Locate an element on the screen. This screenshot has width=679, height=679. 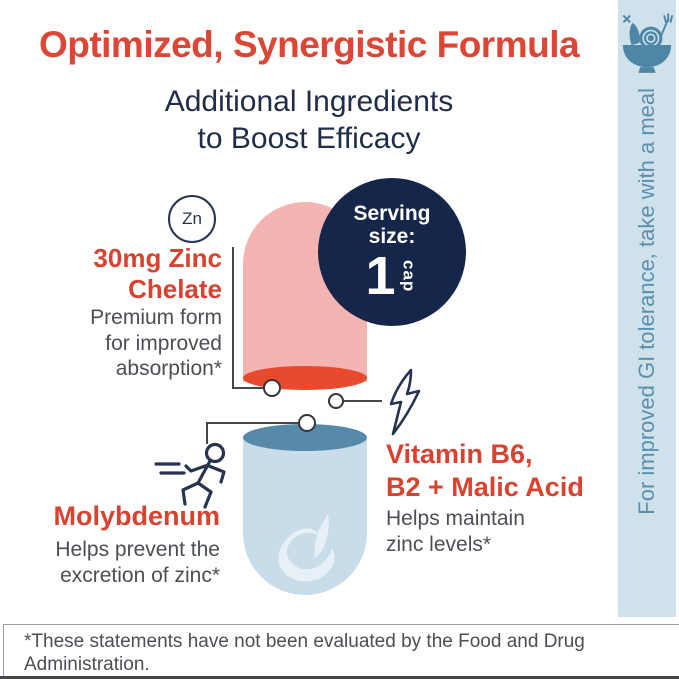
serving-unit: cap is located at coordinates (409, 276).